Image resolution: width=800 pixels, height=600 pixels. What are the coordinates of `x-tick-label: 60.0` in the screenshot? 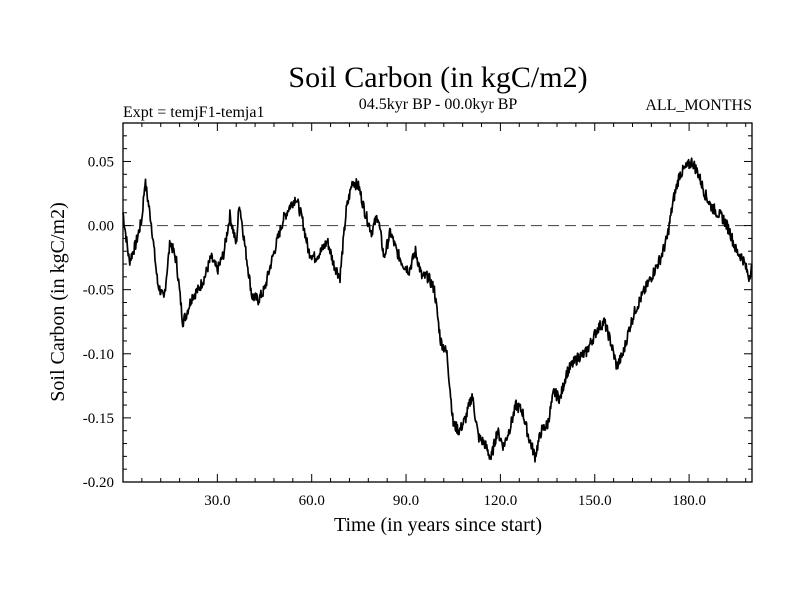 It's located at (312, 501).